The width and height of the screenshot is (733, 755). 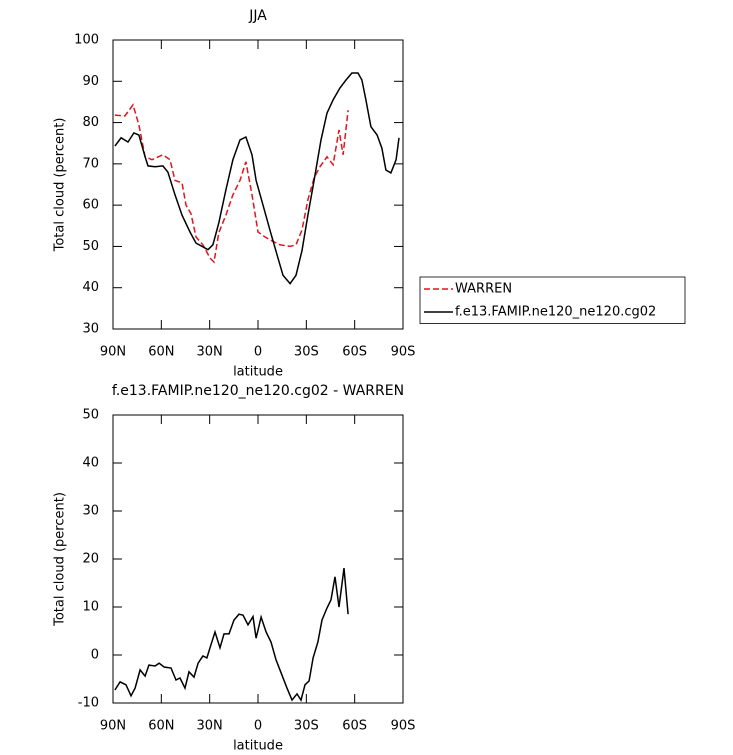 What do you see at coordinates (555, 312) in the screenshot?
I see `legend-label: f.e13.FAMIP.ne120_ne120.cg02` at bounding box center [555, 312].